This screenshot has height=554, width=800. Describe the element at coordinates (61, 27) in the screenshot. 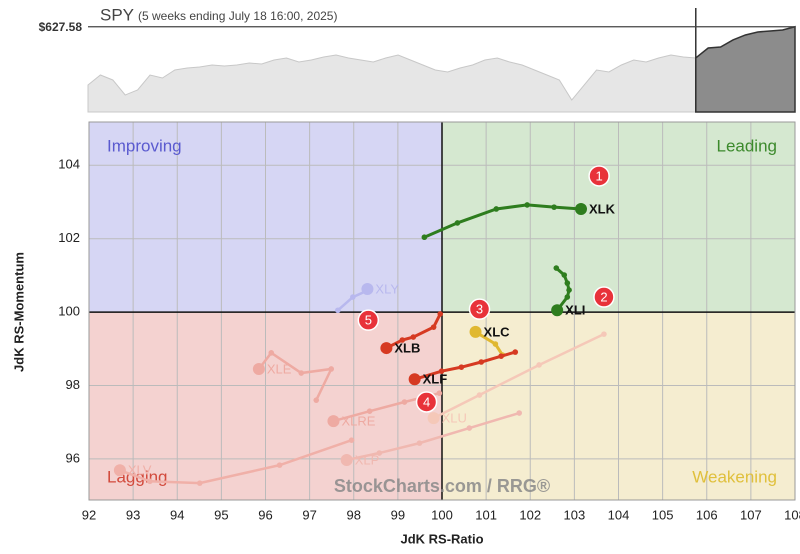

I see `price-label: $627.58` at that location.